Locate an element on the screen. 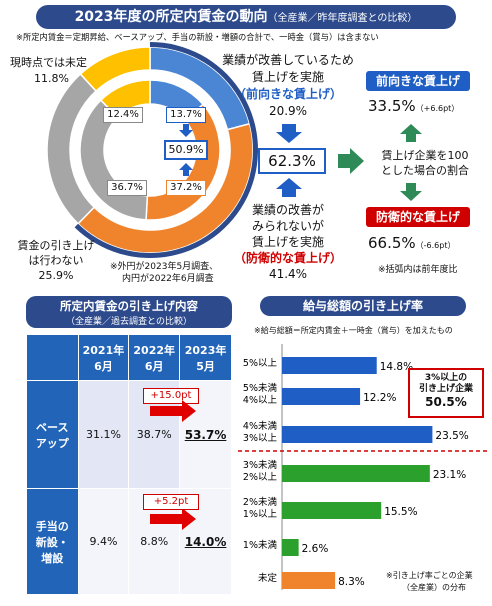 This screenshot has width=492, height=606. arrow-down-green is located at coordinates (411, 192).